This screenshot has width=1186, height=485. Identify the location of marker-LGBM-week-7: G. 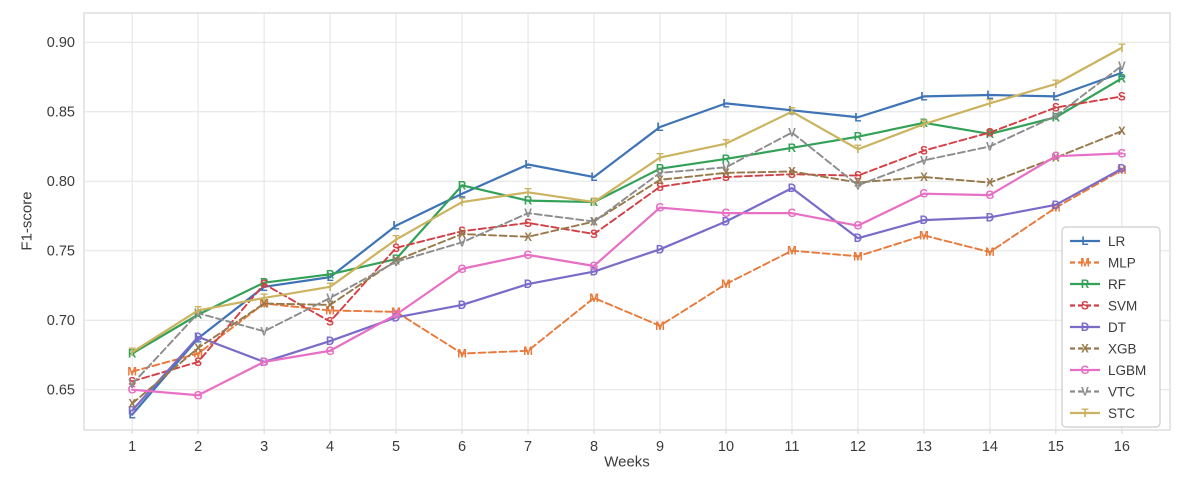
(528, 256).